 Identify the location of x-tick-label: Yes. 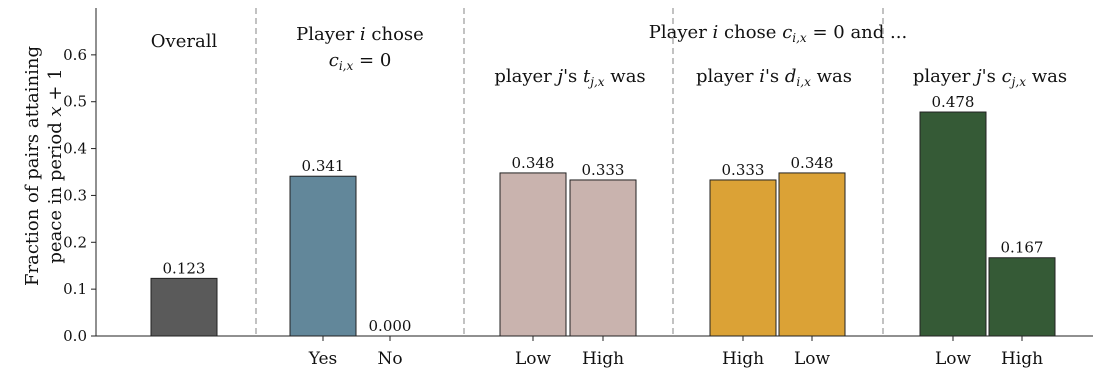
(323, 359).